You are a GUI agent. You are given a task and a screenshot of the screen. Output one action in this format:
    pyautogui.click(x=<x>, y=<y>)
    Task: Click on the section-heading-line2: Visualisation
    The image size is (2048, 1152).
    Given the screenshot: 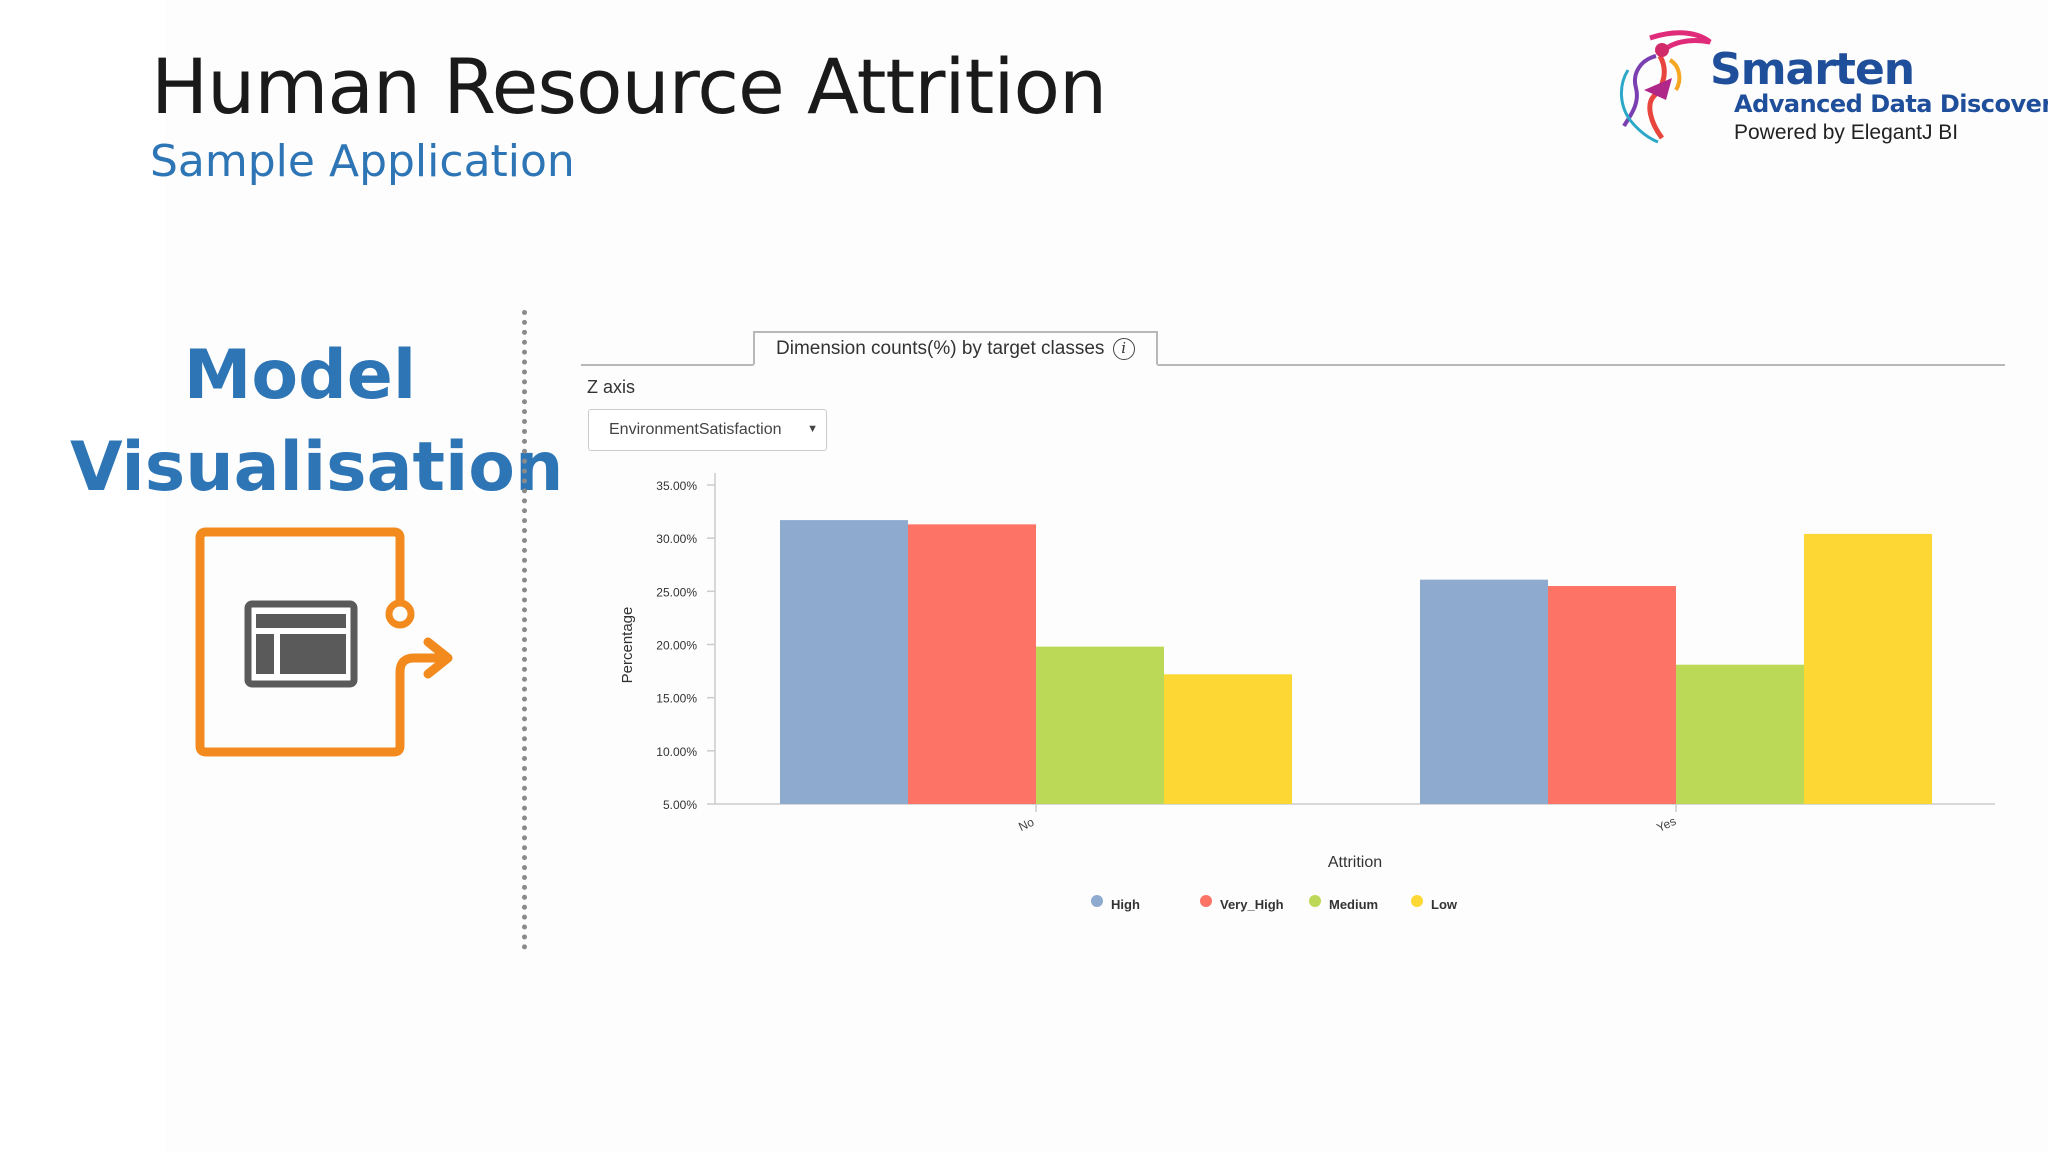 What is the action you would take?
    pyautogui.click(x=317, y=467)
    